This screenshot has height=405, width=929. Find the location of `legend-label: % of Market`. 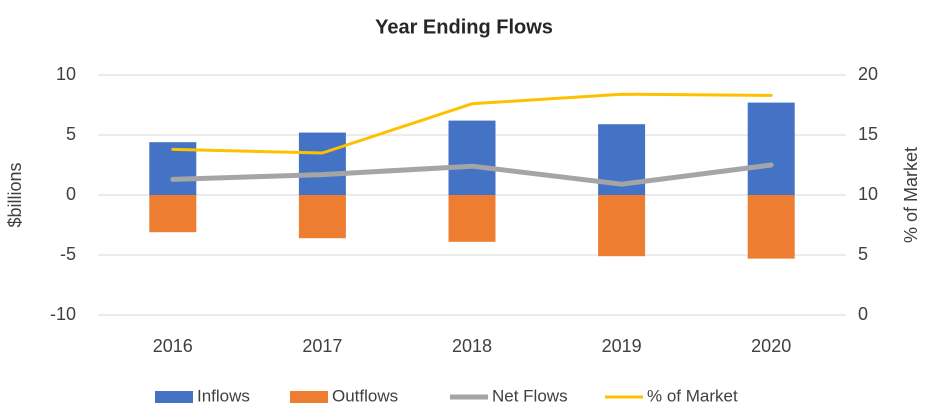

legend-label: % of Market is located at coordinates (692, 395).